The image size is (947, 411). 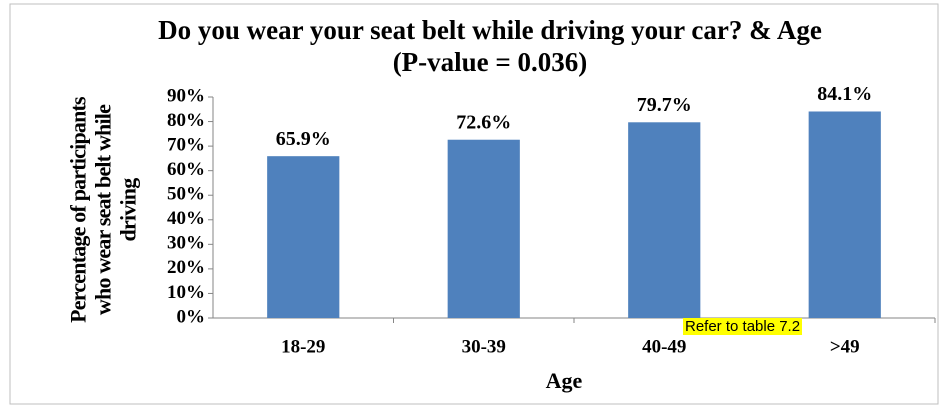 I want to click on y-tick-label: 80%, so click(x=186, y=120).